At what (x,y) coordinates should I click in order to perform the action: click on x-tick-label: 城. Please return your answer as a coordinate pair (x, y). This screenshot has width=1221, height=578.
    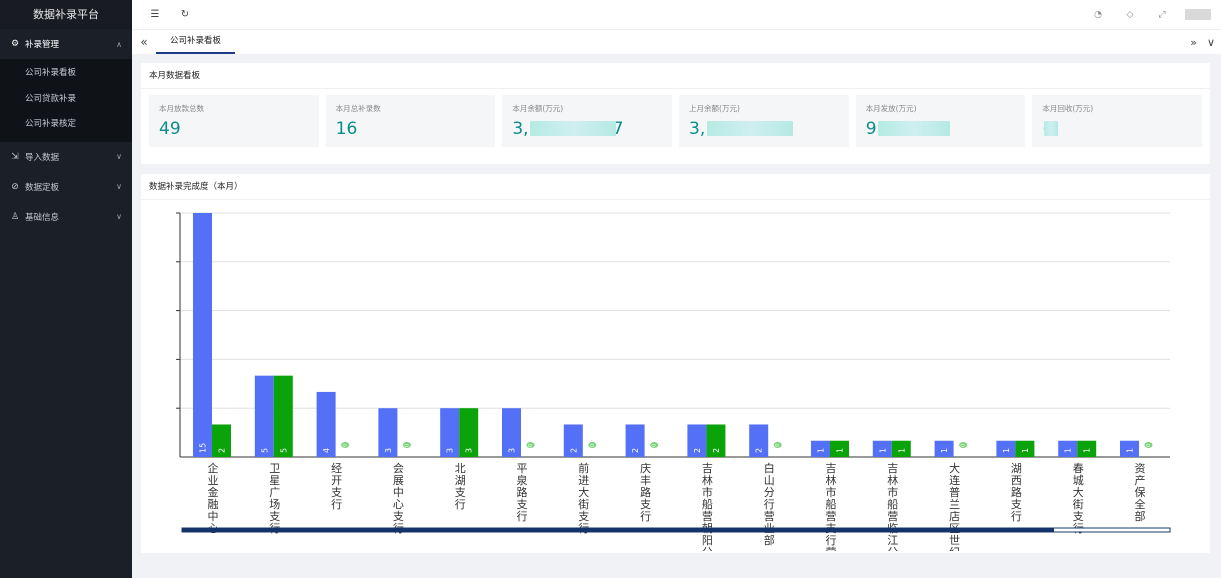
    Looking at the image, I should click on (1078, 480).